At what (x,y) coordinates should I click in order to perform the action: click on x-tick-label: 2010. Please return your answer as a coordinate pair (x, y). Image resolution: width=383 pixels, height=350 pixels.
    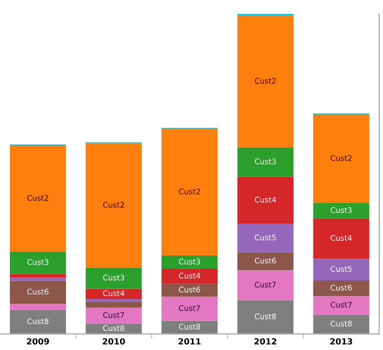
    Looking at the image, I should click on (113, 341).